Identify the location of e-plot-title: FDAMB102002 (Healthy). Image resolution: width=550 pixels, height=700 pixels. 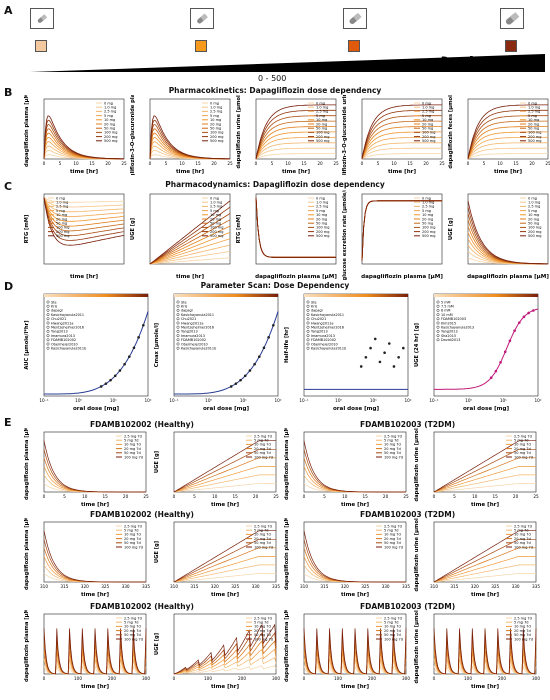
(142, 606).